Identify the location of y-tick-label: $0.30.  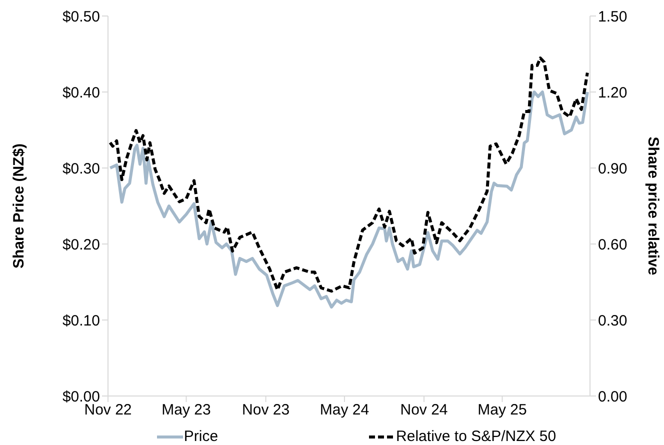
(81, 169).